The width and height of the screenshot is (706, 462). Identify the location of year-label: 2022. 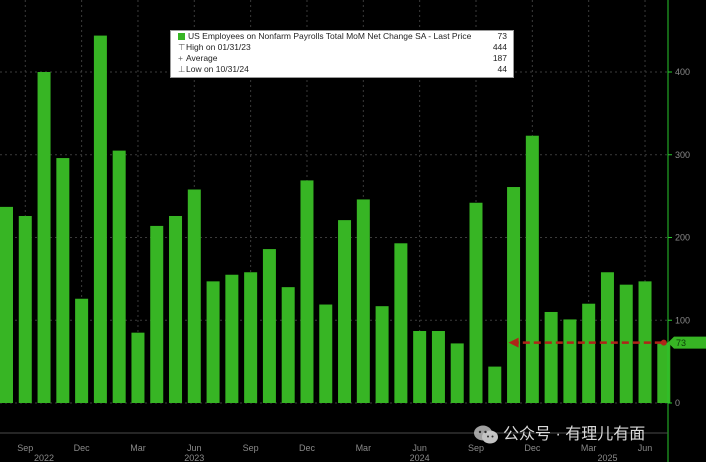
(44, 457).